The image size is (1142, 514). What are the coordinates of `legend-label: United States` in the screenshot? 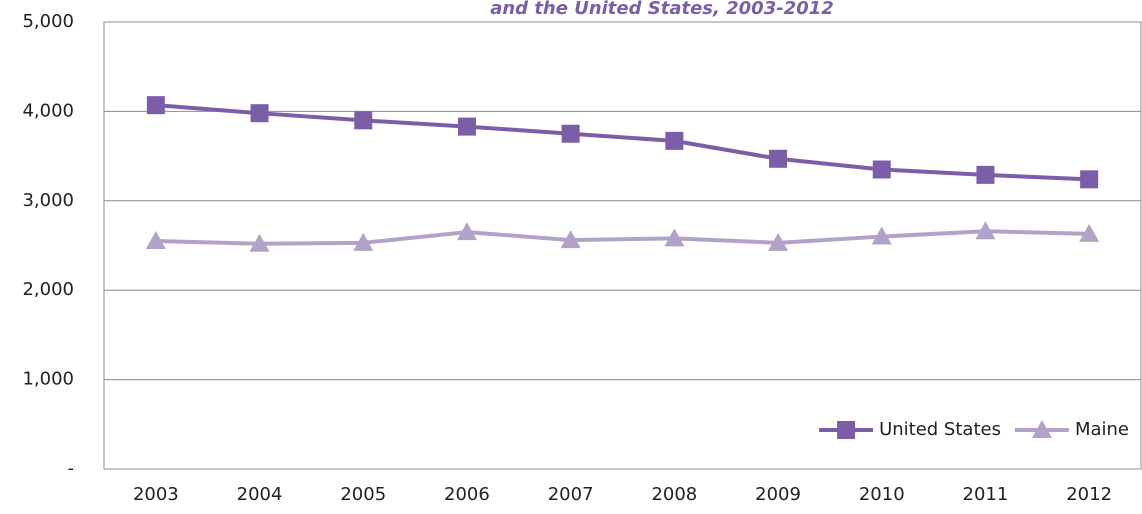 It's located at (940, 429).